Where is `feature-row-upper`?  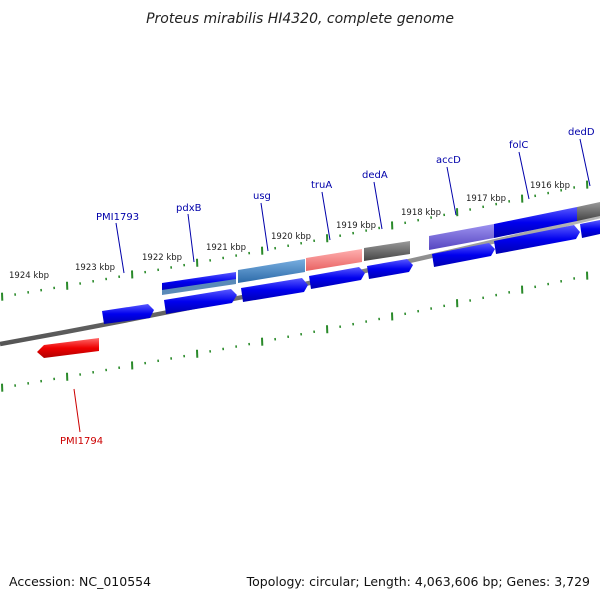 feature-row-upper is located at coordinates (381, 248).